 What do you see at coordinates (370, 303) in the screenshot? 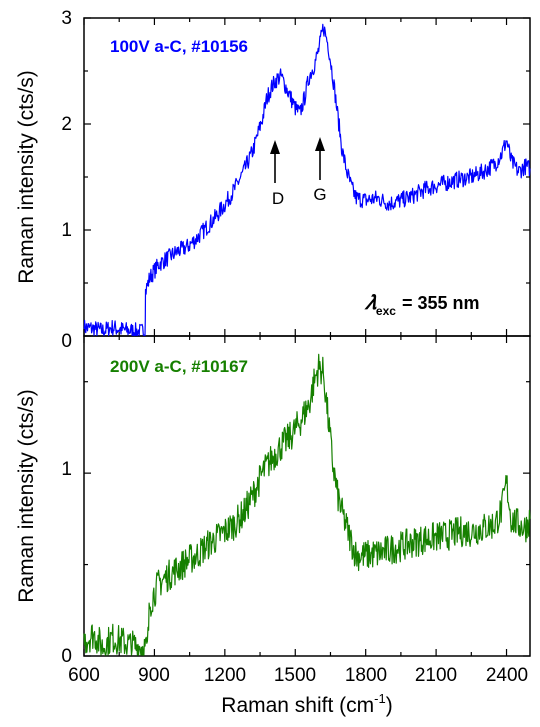
I see `lambda-symbol: 𝜆` at bounding box center [370, 303].